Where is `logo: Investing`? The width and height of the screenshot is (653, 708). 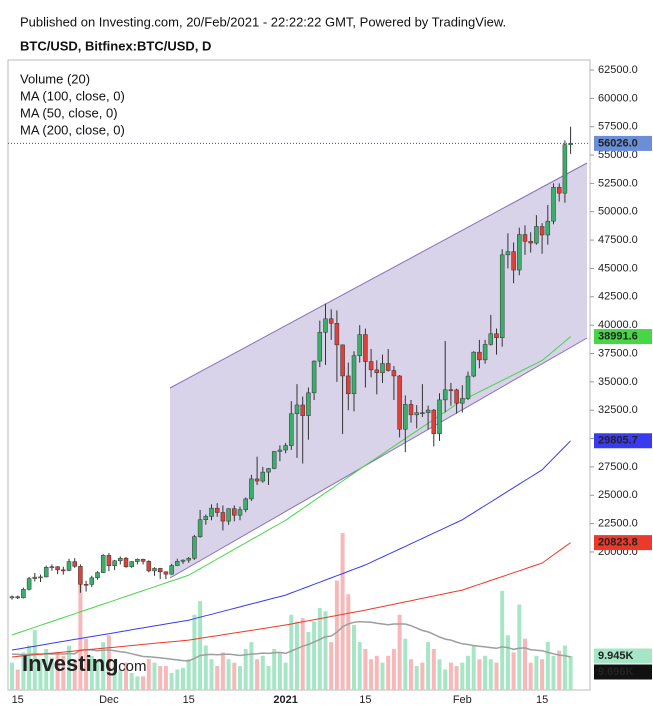 logo: Investing is located at coordinates (70, 663).